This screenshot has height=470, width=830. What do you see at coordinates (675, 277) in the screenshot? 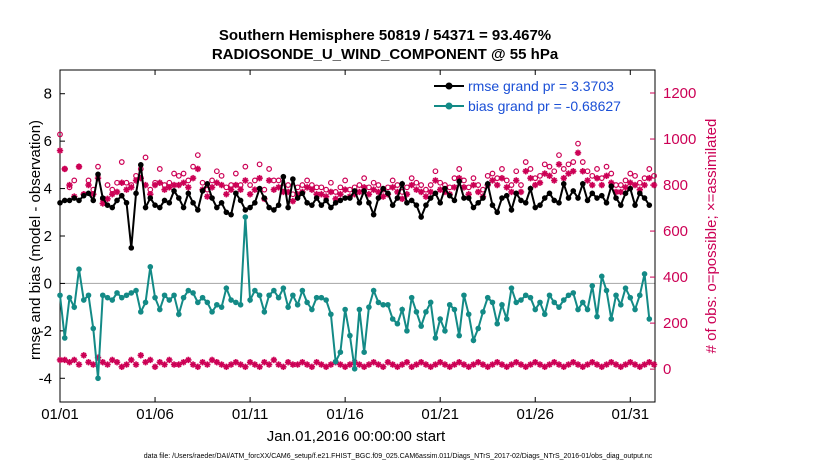
I see `y2-tick-label: 400` at bounding box center [675, 277].